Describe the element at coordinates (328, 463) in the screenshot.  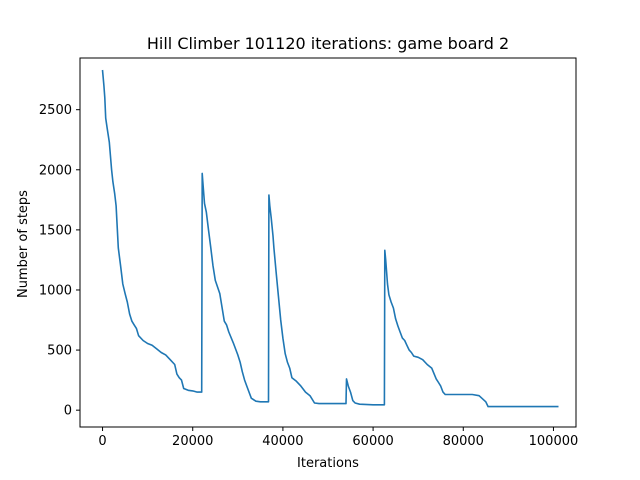
I see `x-axis-title: Iterations` at that location.